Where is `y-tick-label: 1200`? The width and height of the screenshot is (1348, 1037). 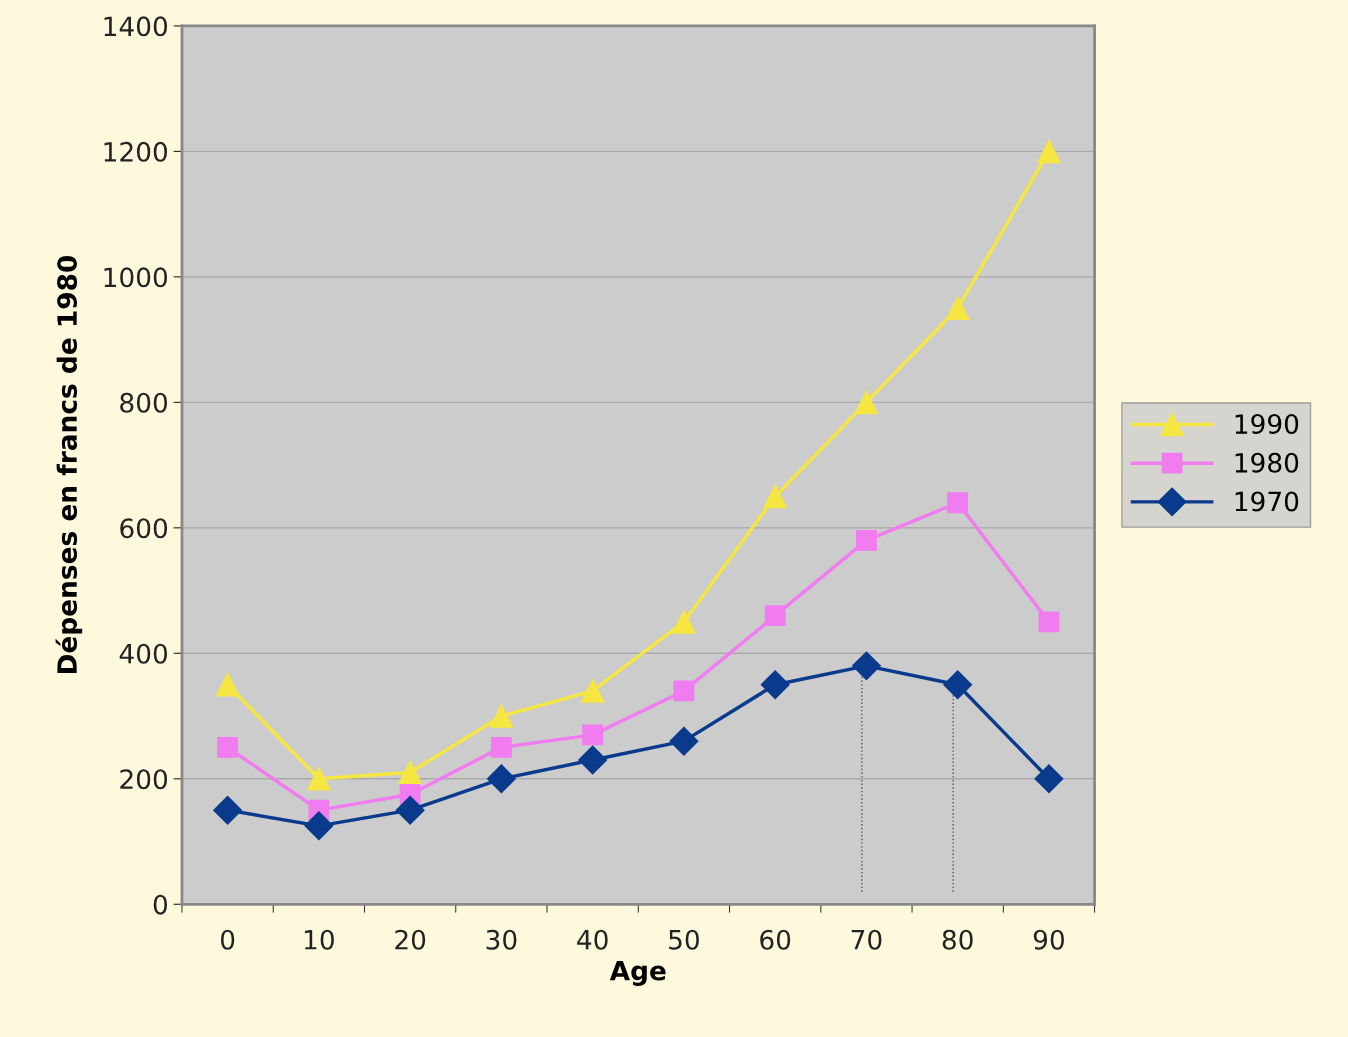 y-tick-label: 1200 is located at coordinates (136, 151).